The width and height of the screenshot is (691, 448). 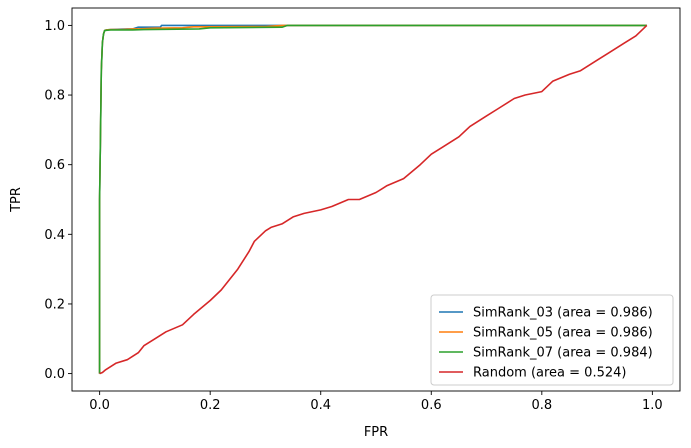 What do you see at coordinates (563, 313) in the screenshot?
I see `legend-label-1: SimRank_03 (area = 0.986)` at bounding box center [563, 313].